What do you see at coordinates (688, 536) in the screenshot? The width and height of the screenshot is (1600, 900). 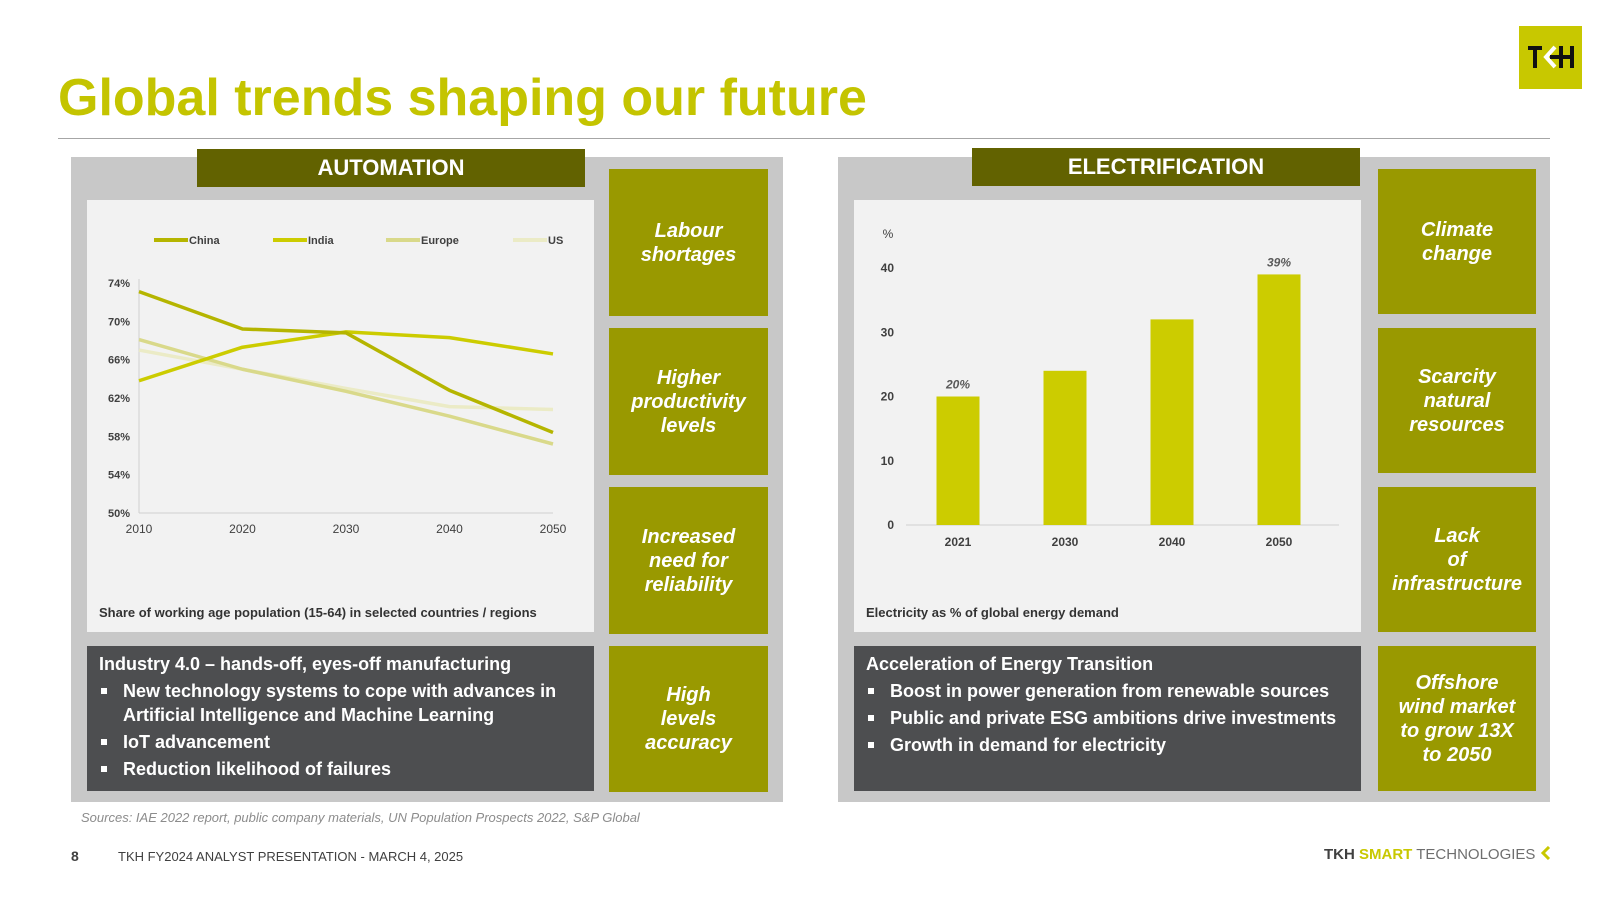 I see `tile-line: Increased` at bounding box center [688, 536].